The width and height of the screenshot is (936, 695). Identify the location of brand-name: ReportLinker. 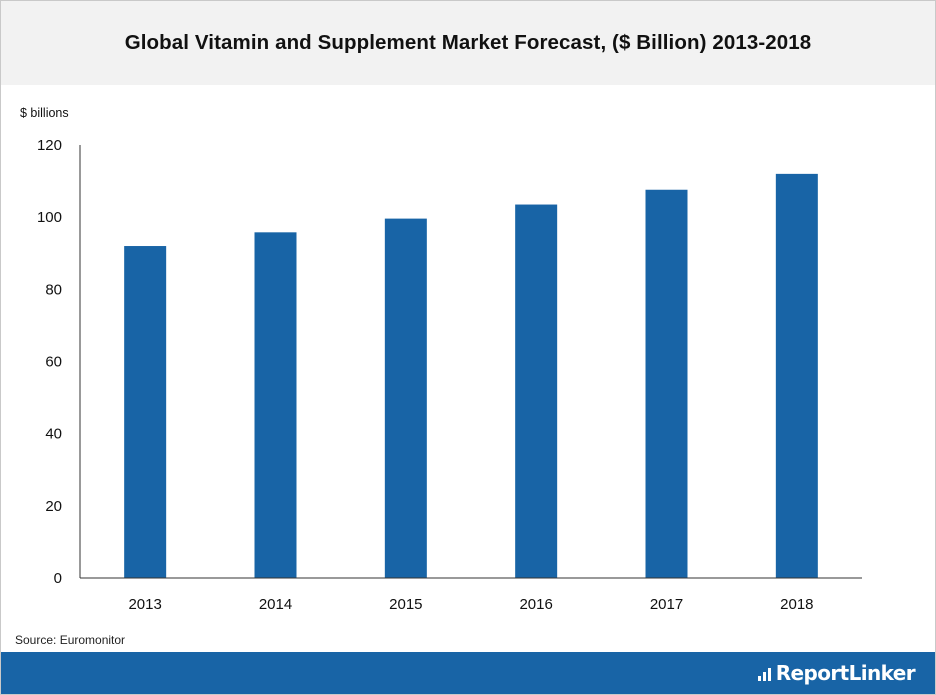
(845, 673).